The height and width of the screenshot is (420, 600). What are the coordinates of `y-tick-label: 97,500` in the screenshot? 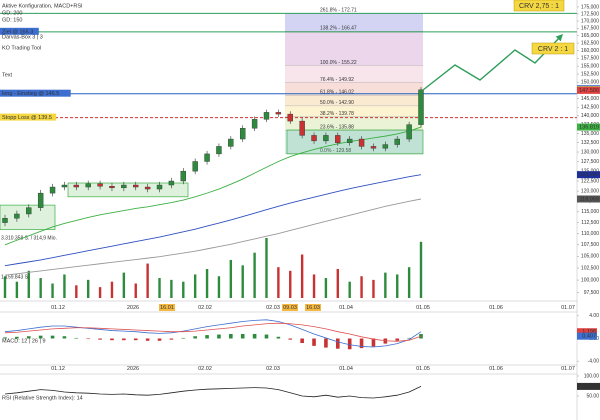 It's located at (592, 293).